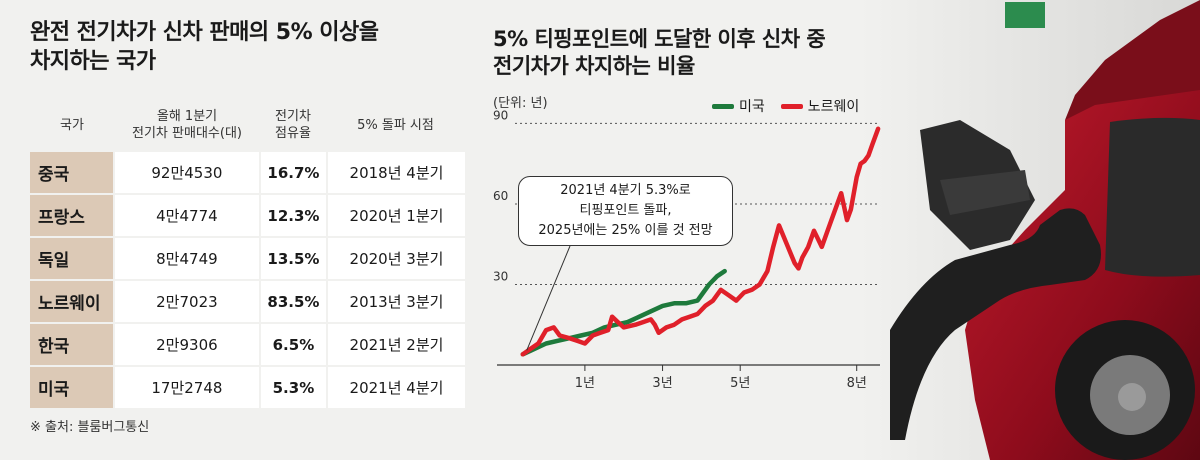 This screenshot has width=1200, height=460. Describe the element at coordinates (293, 215) in the screenshot. I see `share-cell: 12.3%` at that location.